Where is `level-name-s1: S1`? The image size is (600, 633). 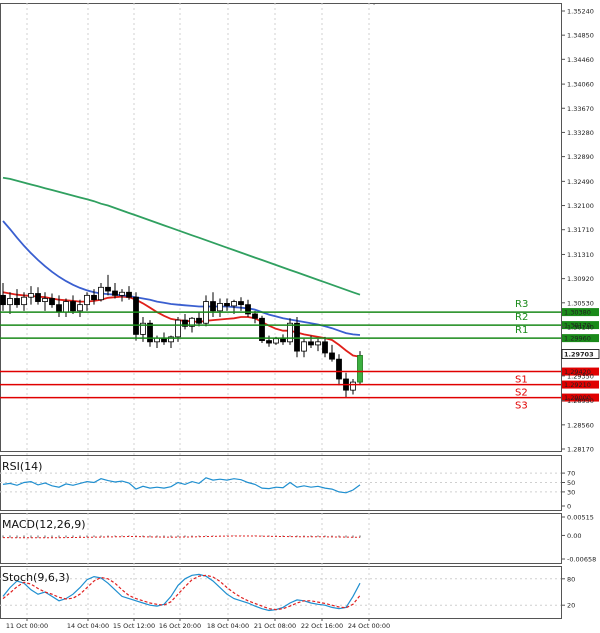 level-name-s1: S1 is located at coordinates (521, 380).